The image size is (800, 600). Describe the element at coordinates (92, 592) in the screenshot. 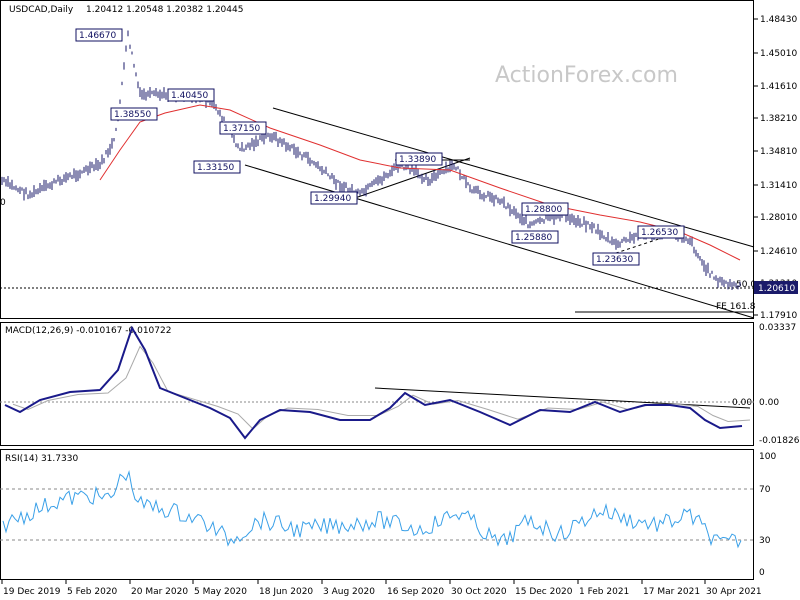

I see `x-tick-label: 5 Feb 2020` at that location.